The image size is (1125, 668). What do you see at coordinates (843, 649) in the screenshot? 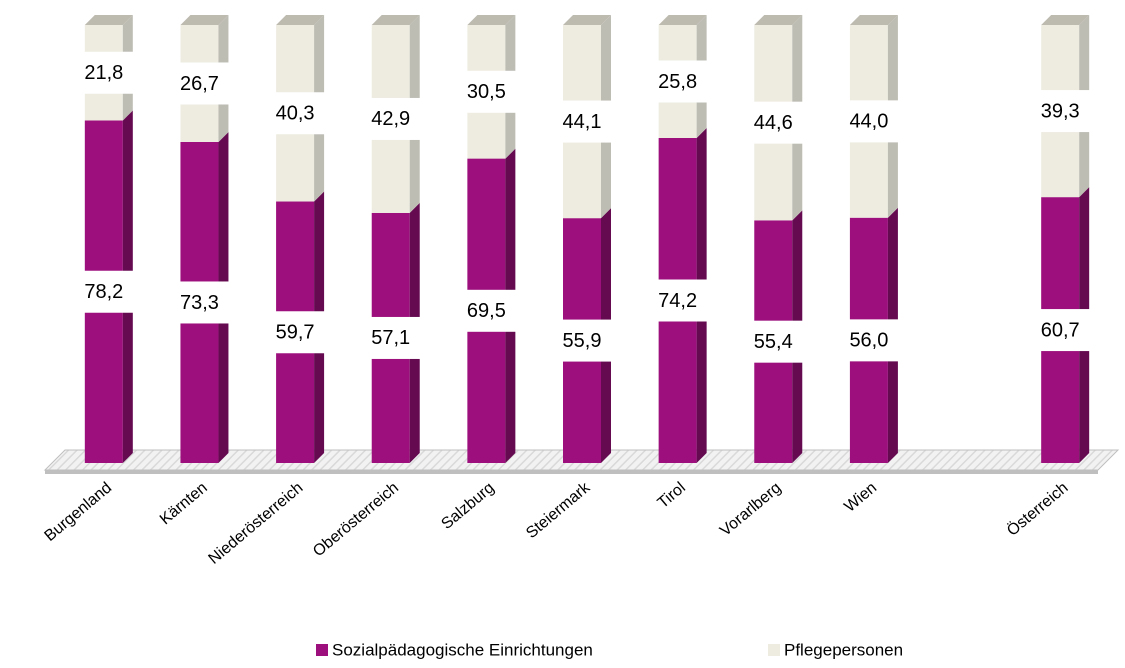
I see `legend-label: Pflegepersonen` at bounding box center [843, 649].